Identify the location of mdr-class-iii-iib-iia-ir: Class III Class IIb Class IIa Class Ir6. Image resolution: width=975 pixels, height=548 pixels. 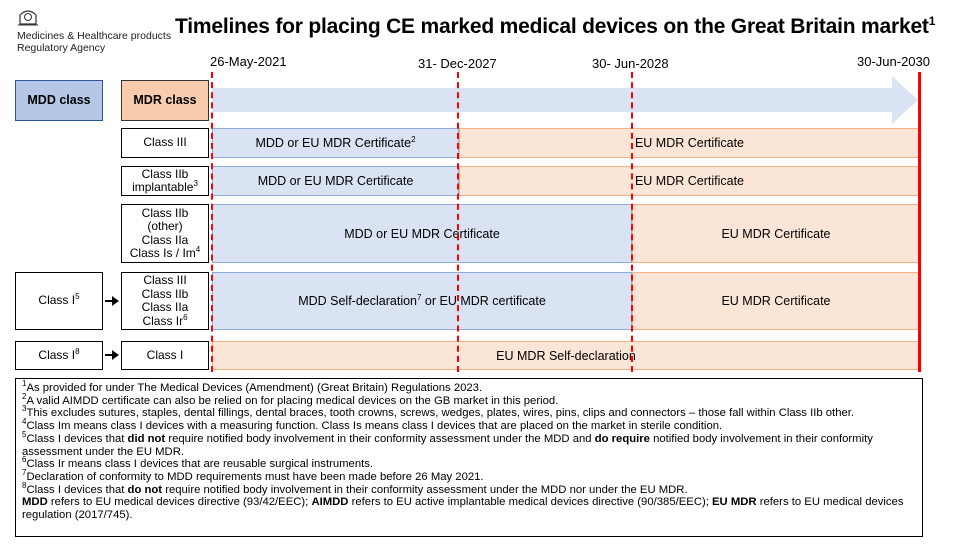
(165, 301).